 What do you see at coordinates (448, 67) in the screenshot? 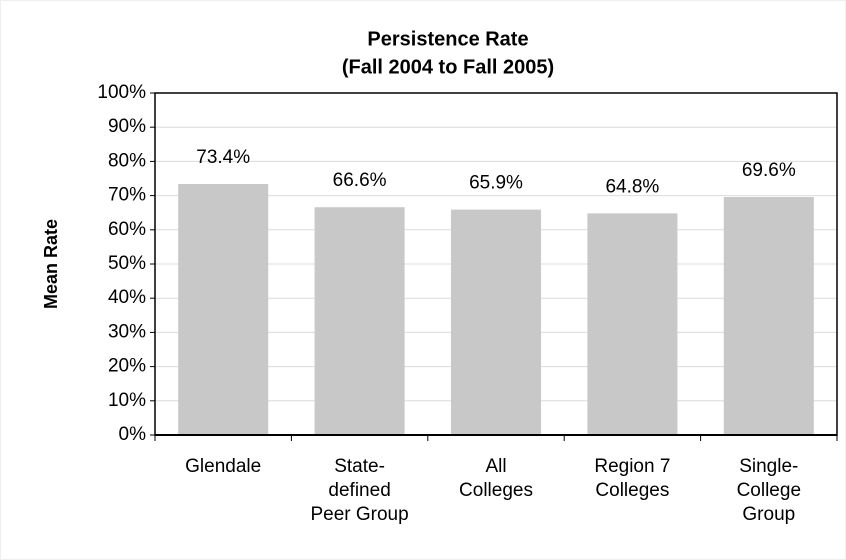
I see `chart-subtitle: (Fall 2004 to Fall 2005)` at bounding box center [448, 67].